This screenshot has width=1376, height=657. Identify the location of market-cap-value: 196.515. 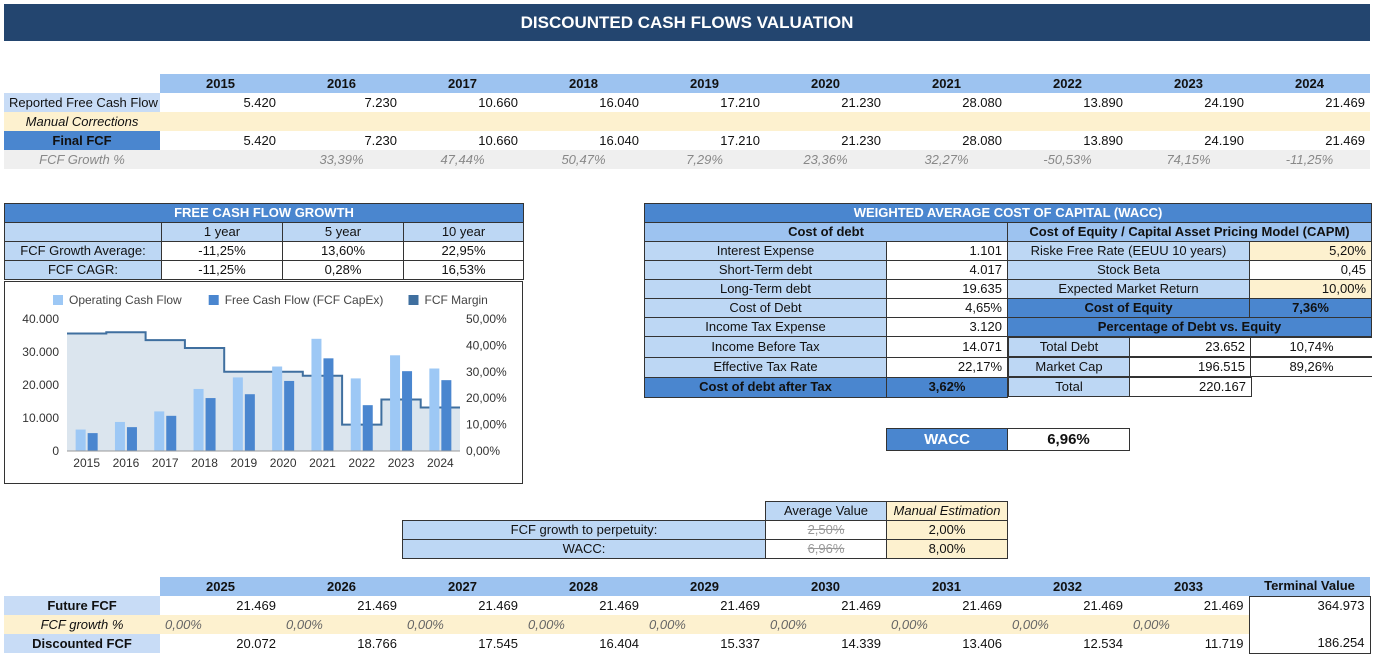
(1190, 367).